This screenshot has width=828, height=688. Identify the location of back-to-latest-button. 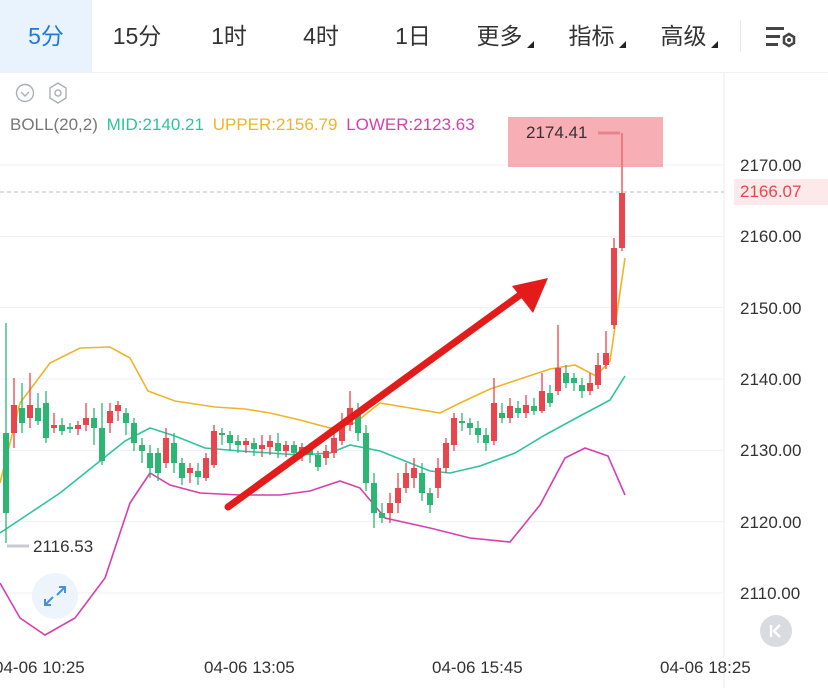
(776, 631).